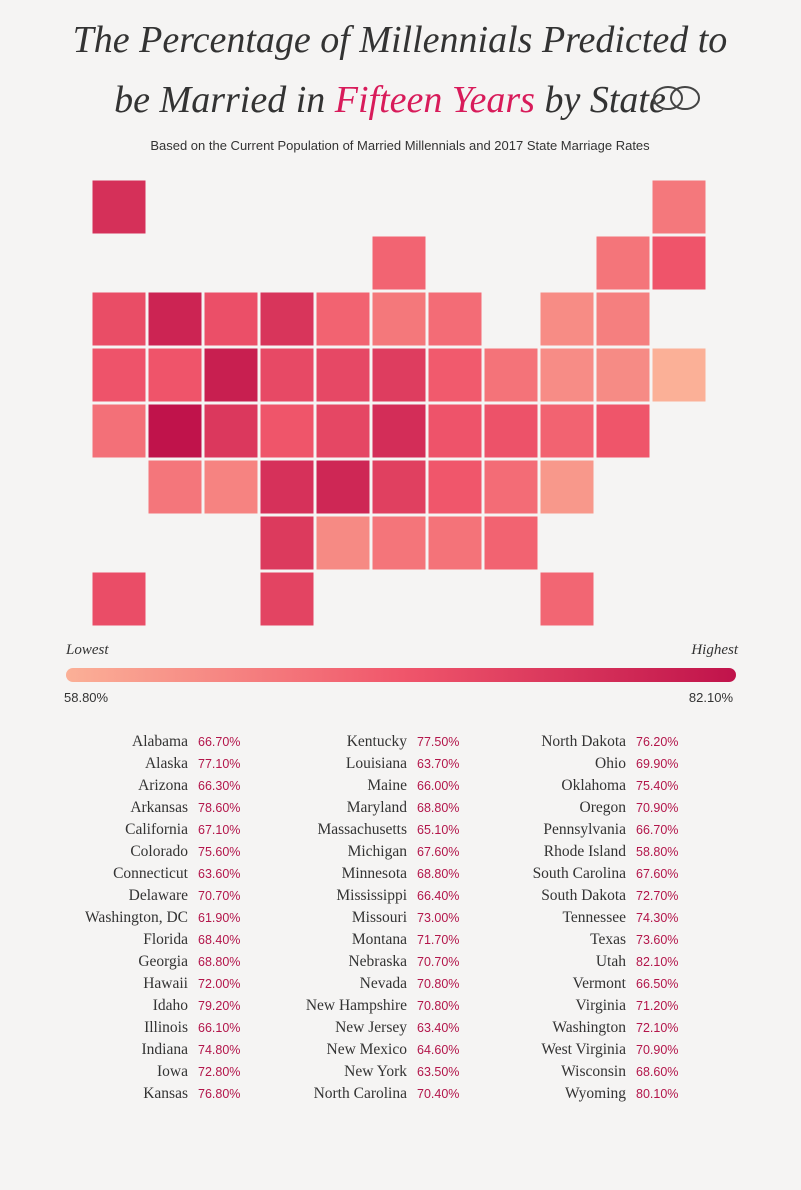 The image size is (801, 1190). Describe the element at coordinates (438, 786) in the screenshot. I see `state-value: 66.00%` at that location.